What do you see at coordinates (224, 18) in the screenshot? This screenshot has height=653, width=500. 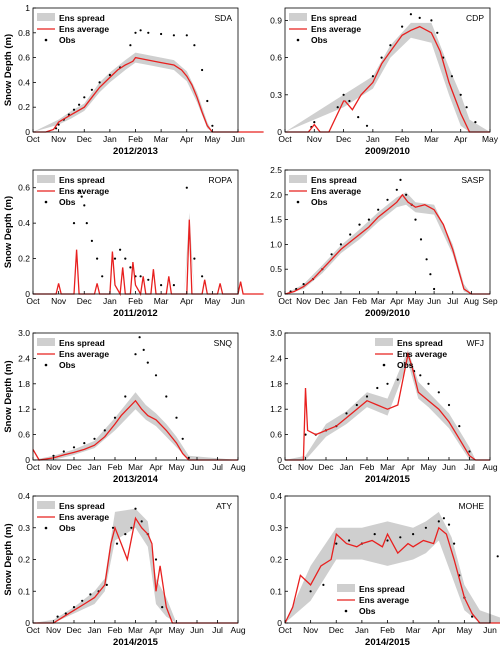 I see `site-label: SDA` at bounding box center [224, 18].